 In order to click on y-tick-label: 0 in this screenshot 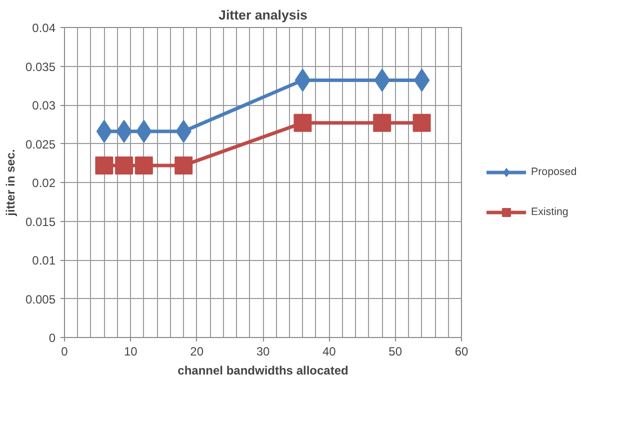, I will do `click(52, 338)`.